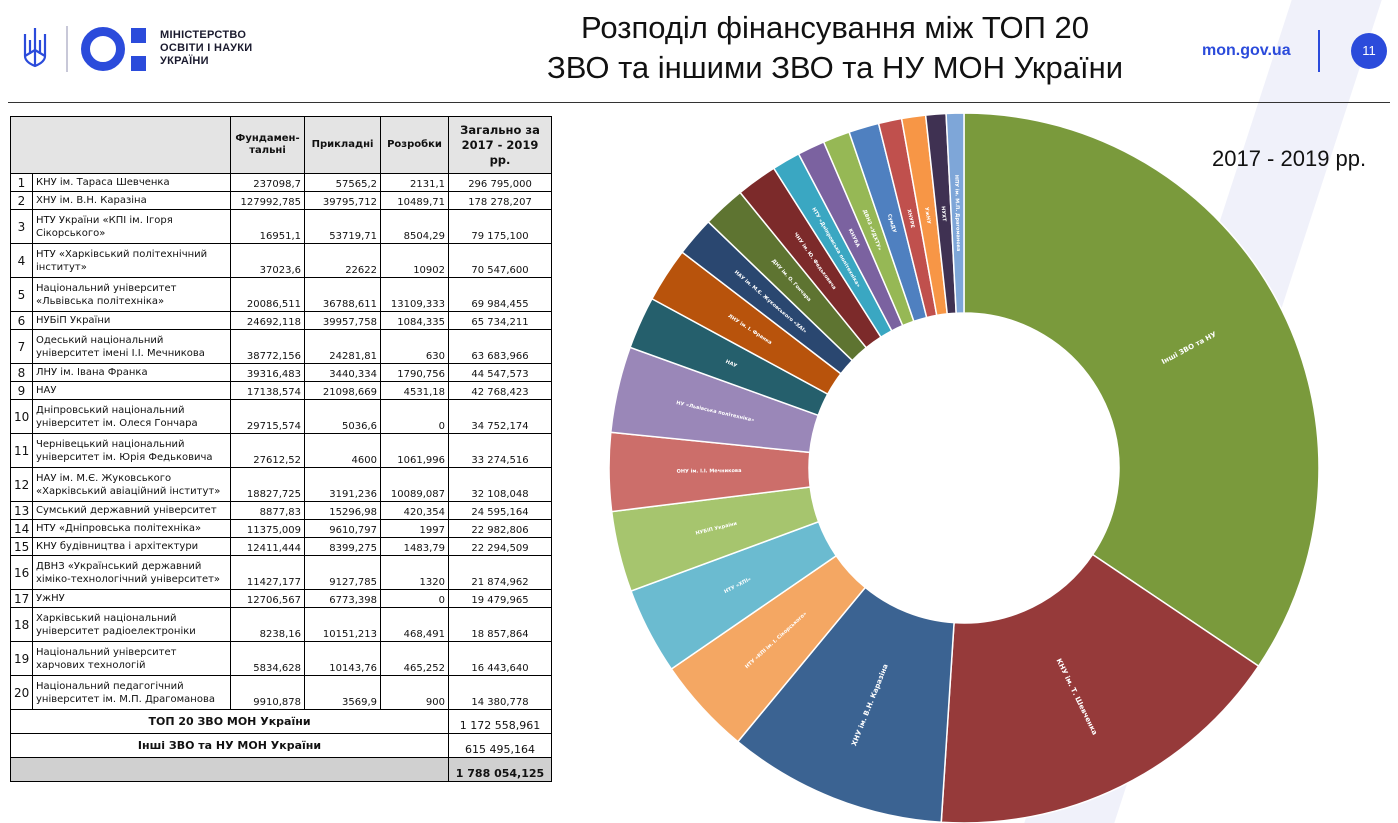  I want to click on row-number: 11, so click(21, 450).